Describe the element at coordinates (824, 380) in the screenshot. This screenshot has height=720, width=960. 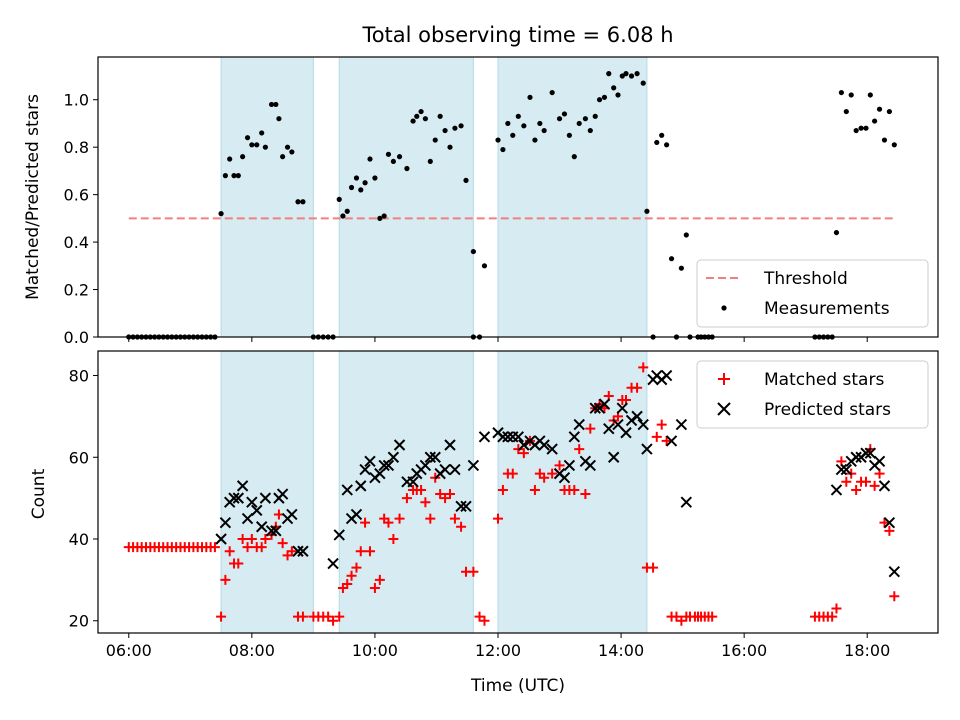
I see `bottom-legend-label-0: Matched stars` at that location.